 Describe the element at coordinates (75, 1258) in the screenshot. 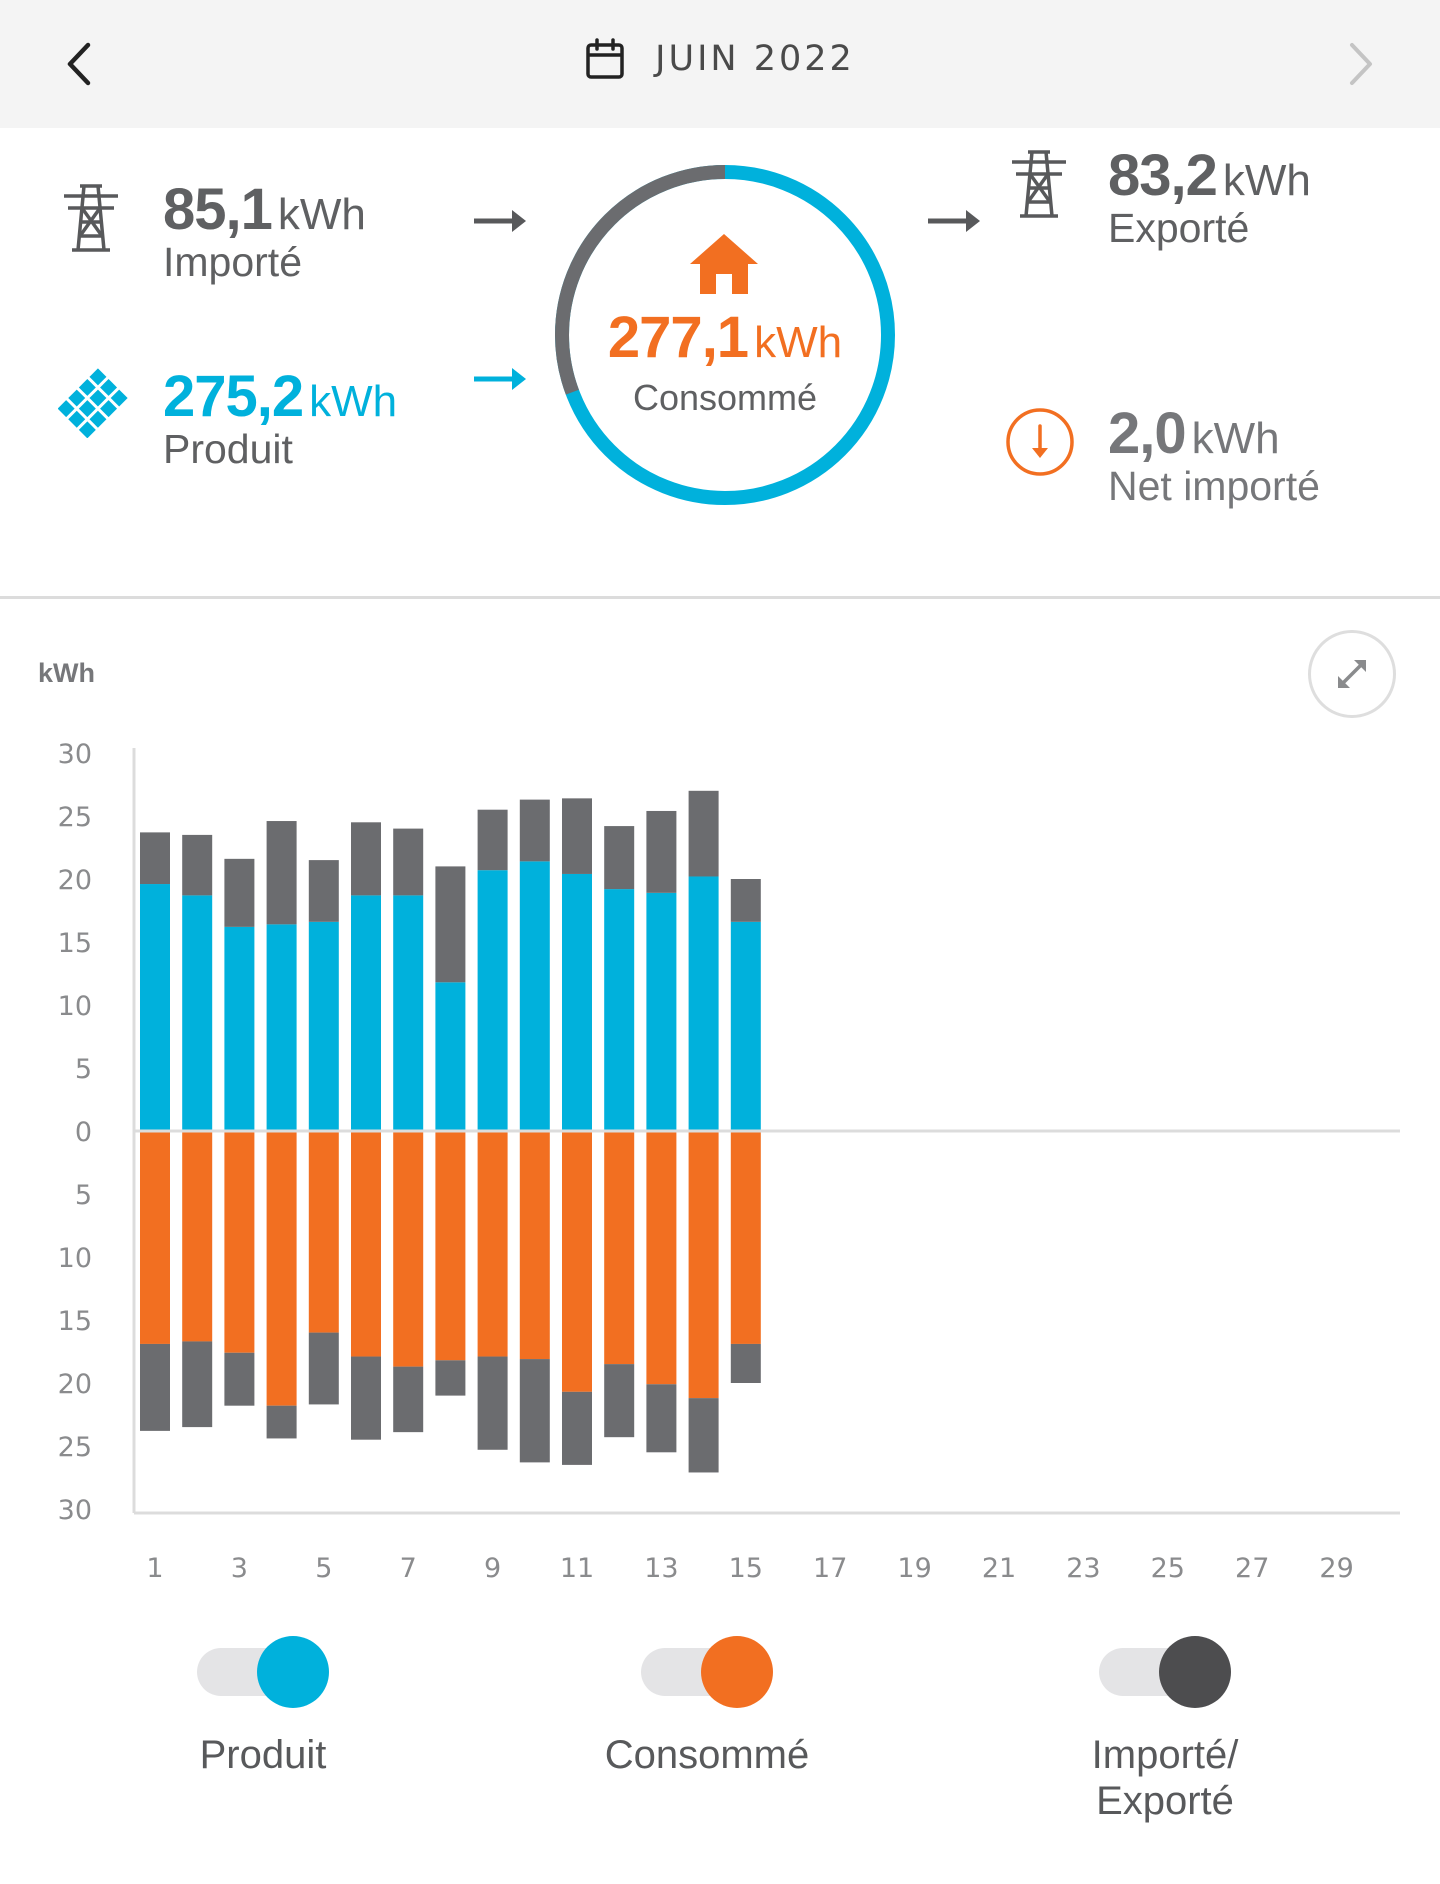

I see `y-tick-label: 10` at that location.